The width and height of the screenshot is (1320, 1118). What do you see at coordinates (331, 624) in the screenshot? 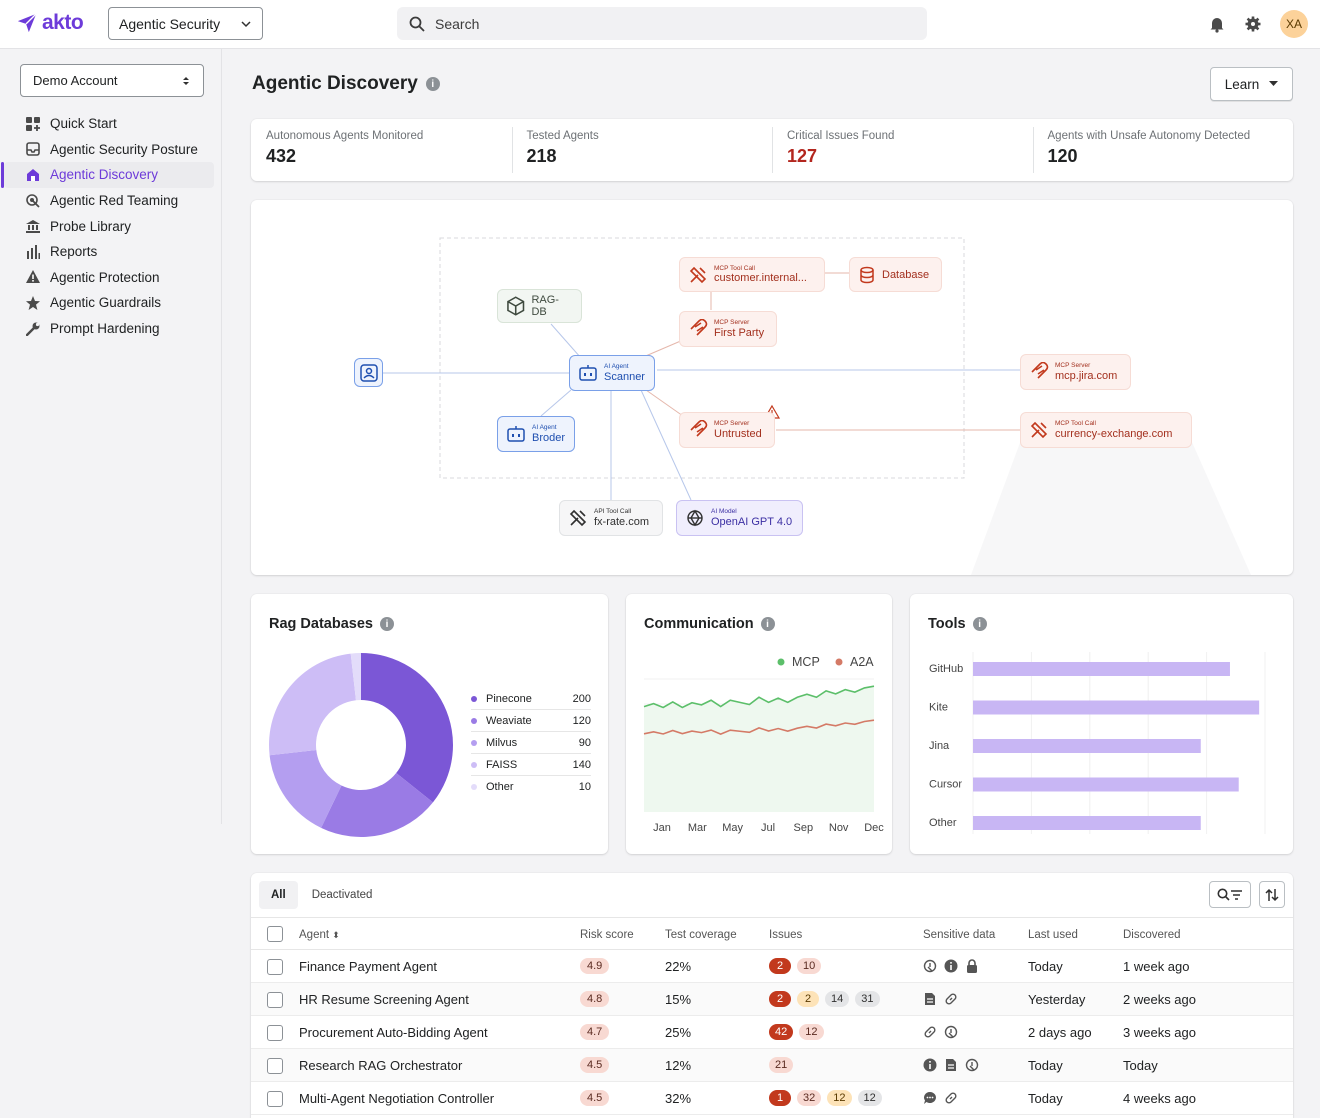
I see `card-title: Rag Databases i` at bounding box center [331, 624].